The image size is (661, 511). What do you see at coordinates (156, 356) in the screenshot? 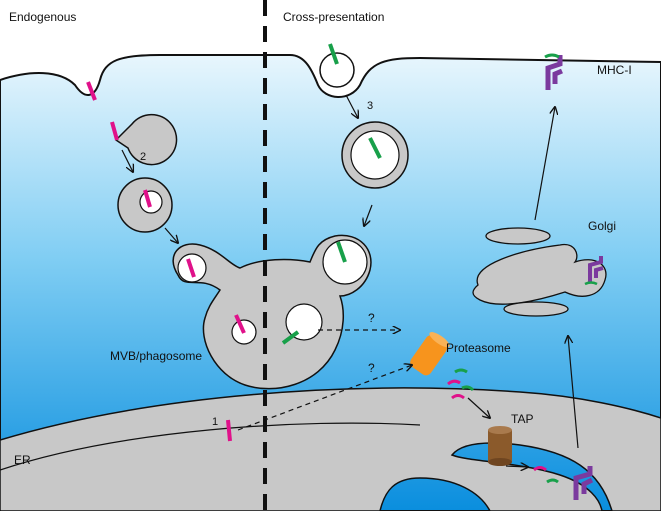
I see `label-mvb: MVB/phagosome` at bounding box center [156, 356].